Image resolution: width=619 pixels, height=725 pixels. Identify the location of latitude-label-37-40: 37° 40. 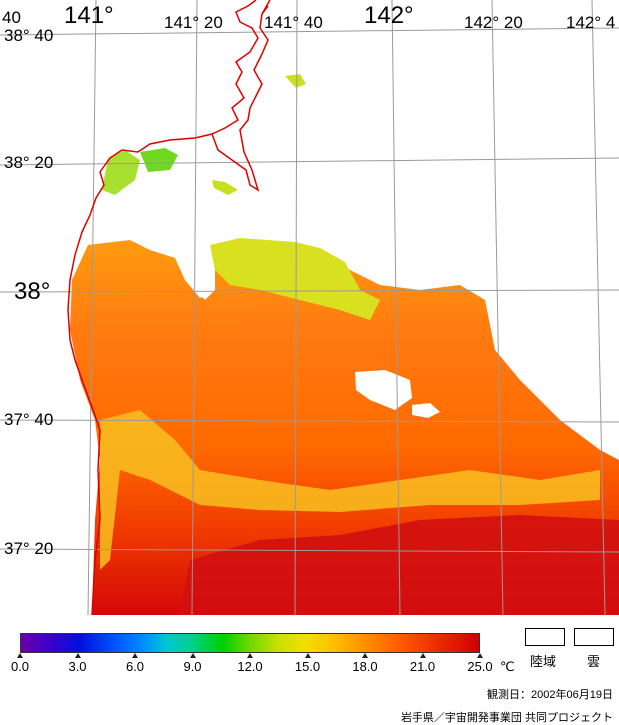
(29, 419).